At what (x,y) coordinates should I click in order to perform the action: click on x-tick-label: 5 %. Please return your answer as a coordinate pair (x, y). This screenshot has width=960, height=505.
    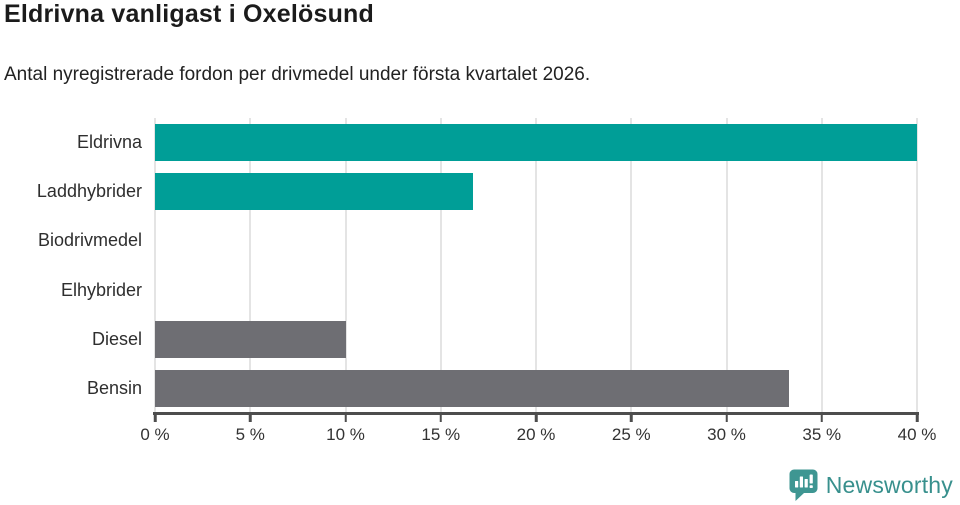
    Looking at the image, I should click on (250, 434).